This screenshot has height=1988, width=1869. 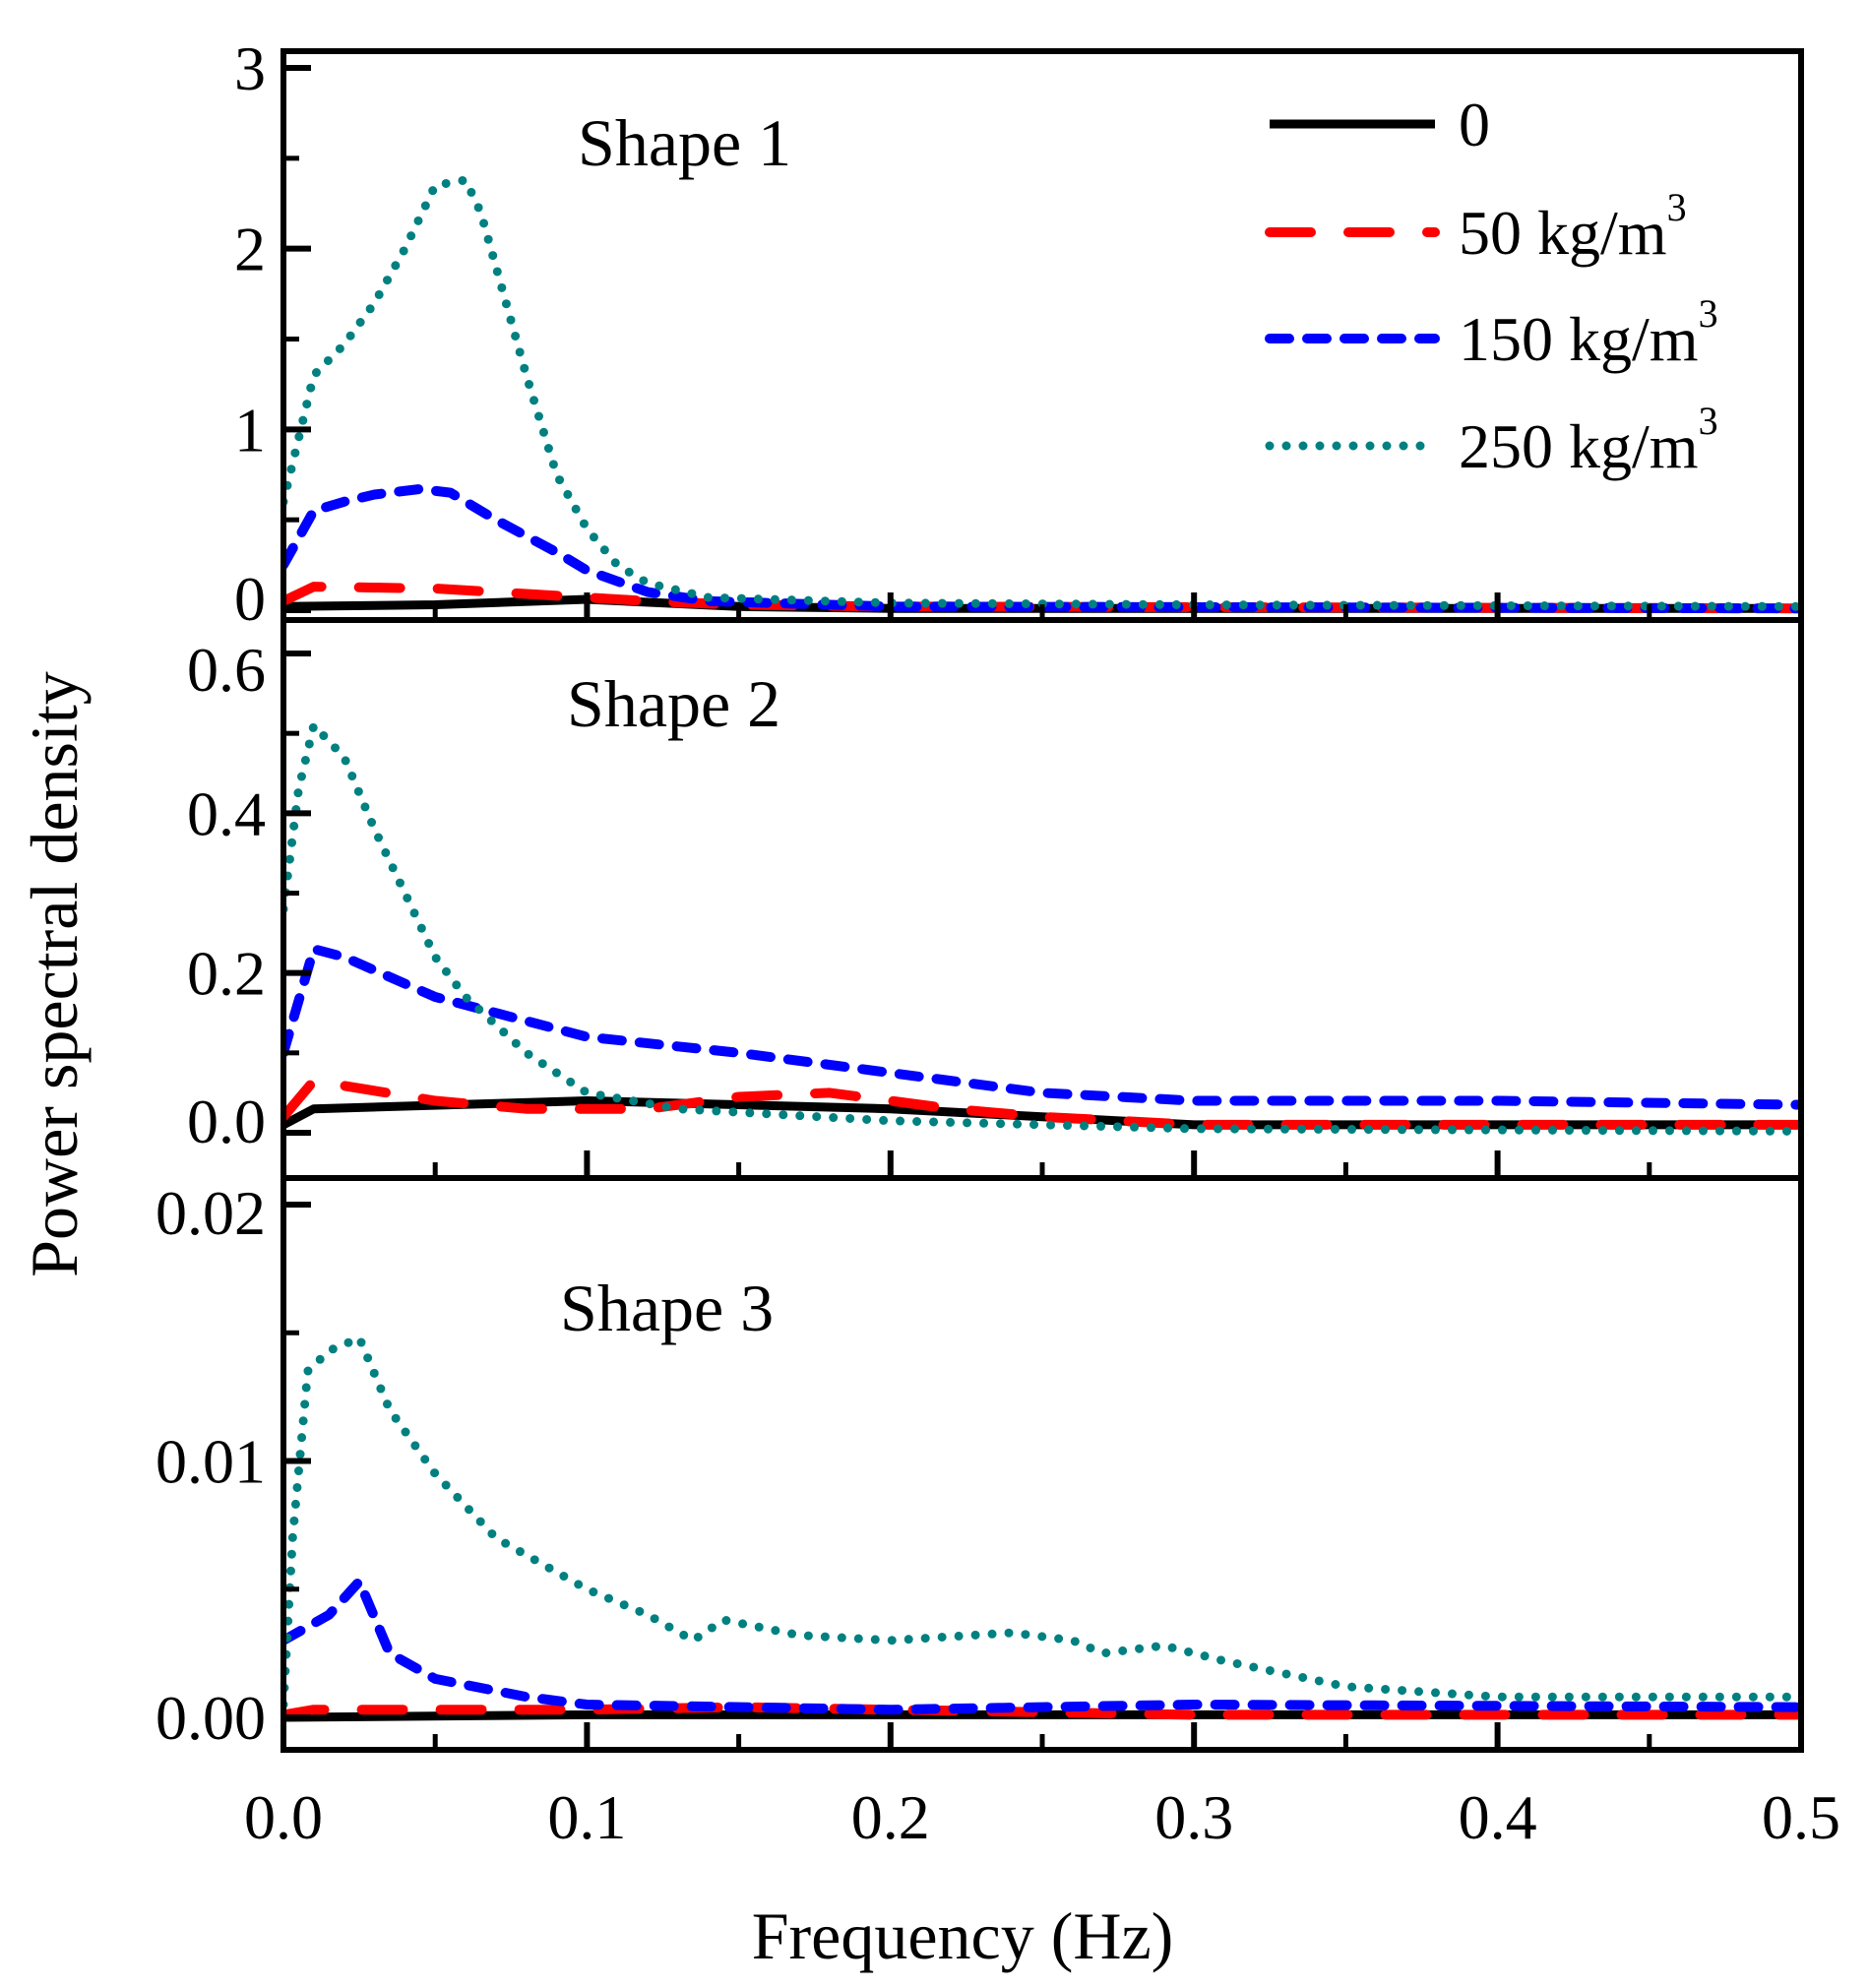 I want to click on y-axis-label: Power spectral density, so click(x=55, y=974).